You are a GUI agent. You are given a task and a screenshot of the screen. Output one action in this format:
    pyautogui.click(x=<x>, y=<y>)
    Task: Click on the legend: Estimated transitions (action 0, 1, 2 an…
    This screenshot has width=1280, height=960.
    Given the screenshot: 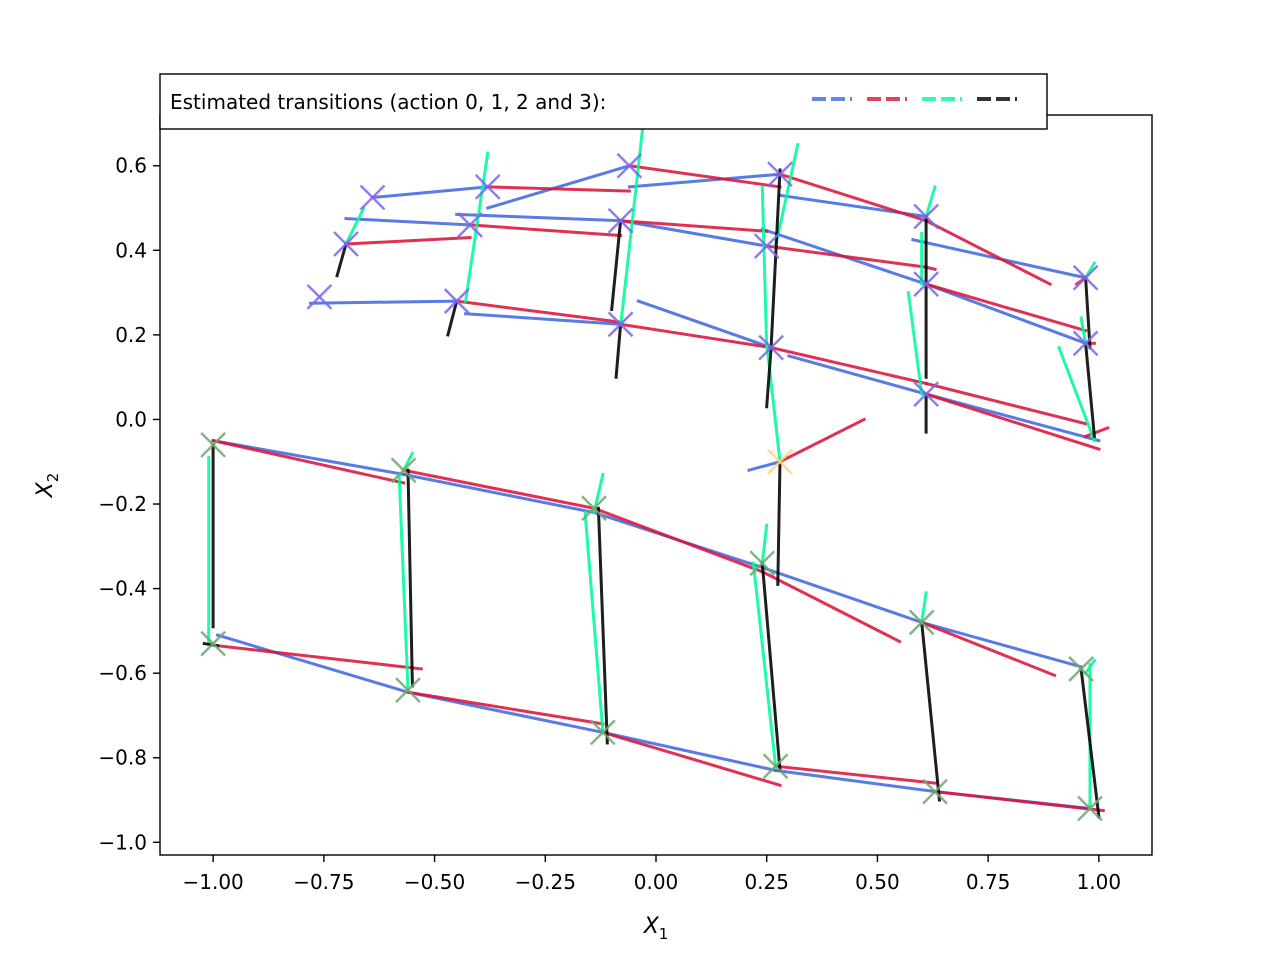 What is the action you would take?
    pyautogui.click(x=603, y=101)
    